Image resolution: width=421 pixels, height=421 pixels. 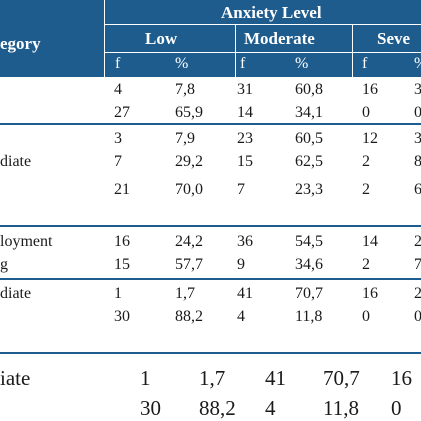 What do you see at coordinates (104, 38) in the screenshot?
I see `header-divider` at bounding box center [104, 38].